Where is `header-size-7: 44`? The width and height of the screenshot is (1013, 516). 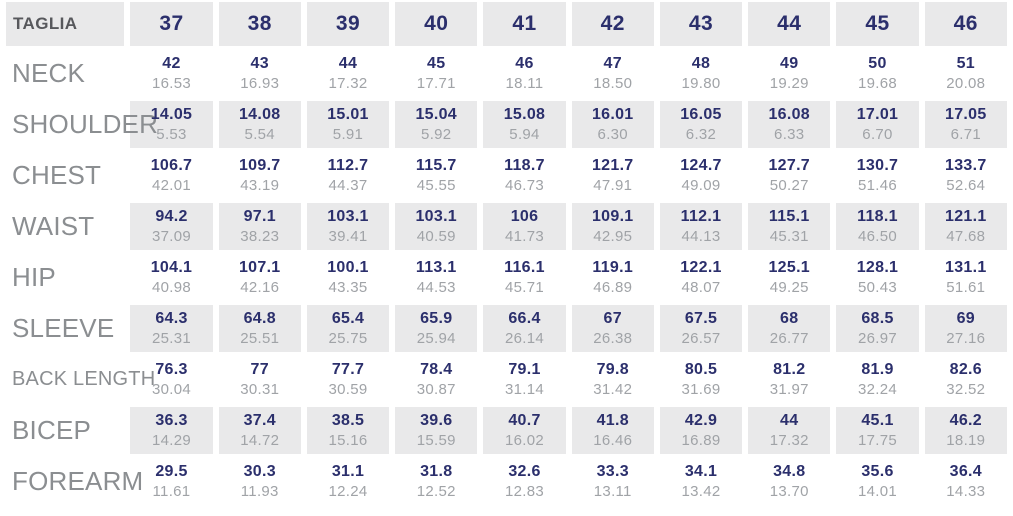
header-size-7: 44 is located at coordinates (789, 24).